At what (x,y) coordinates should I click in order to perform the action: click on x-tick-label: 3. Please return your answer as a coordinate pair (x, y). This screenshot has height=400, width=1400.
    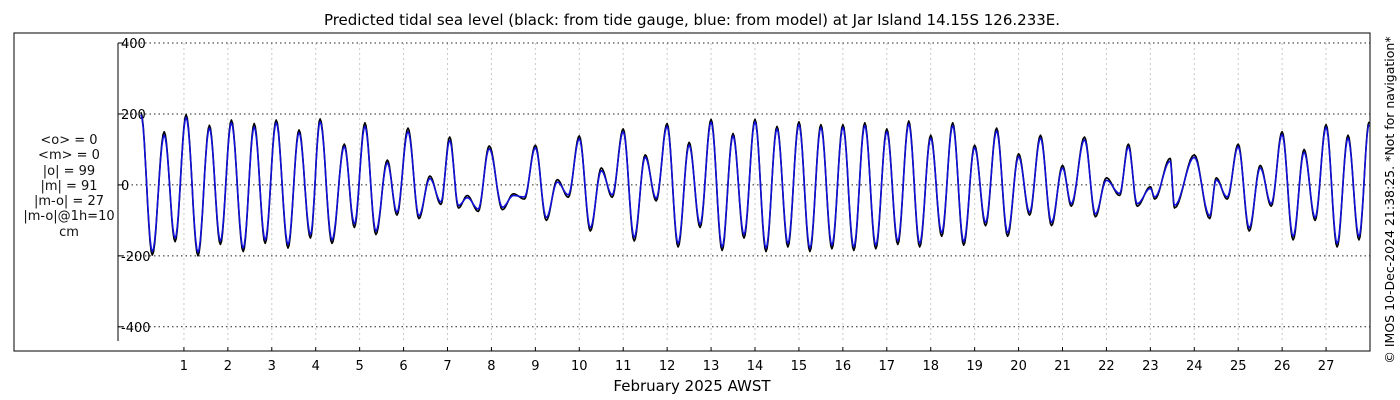
    Looking at the image, I should click on (272, 366).